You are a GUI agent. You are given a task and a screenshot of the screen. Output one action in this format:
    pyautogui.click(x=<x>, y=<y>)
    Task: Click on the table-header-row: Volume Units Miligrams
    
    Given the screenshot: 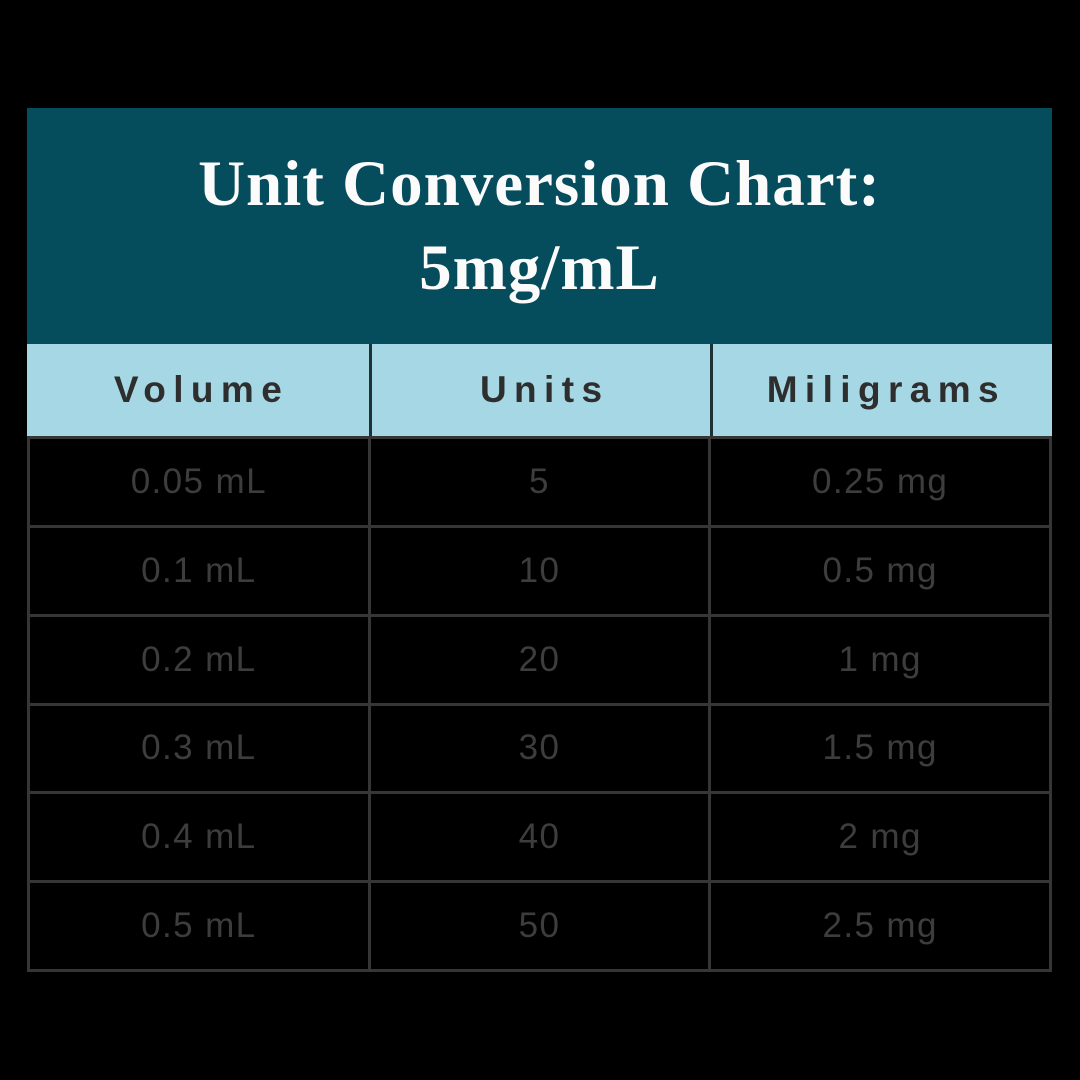 What is the action you would take?
    pyautogui.click(x=539, y=390)
    